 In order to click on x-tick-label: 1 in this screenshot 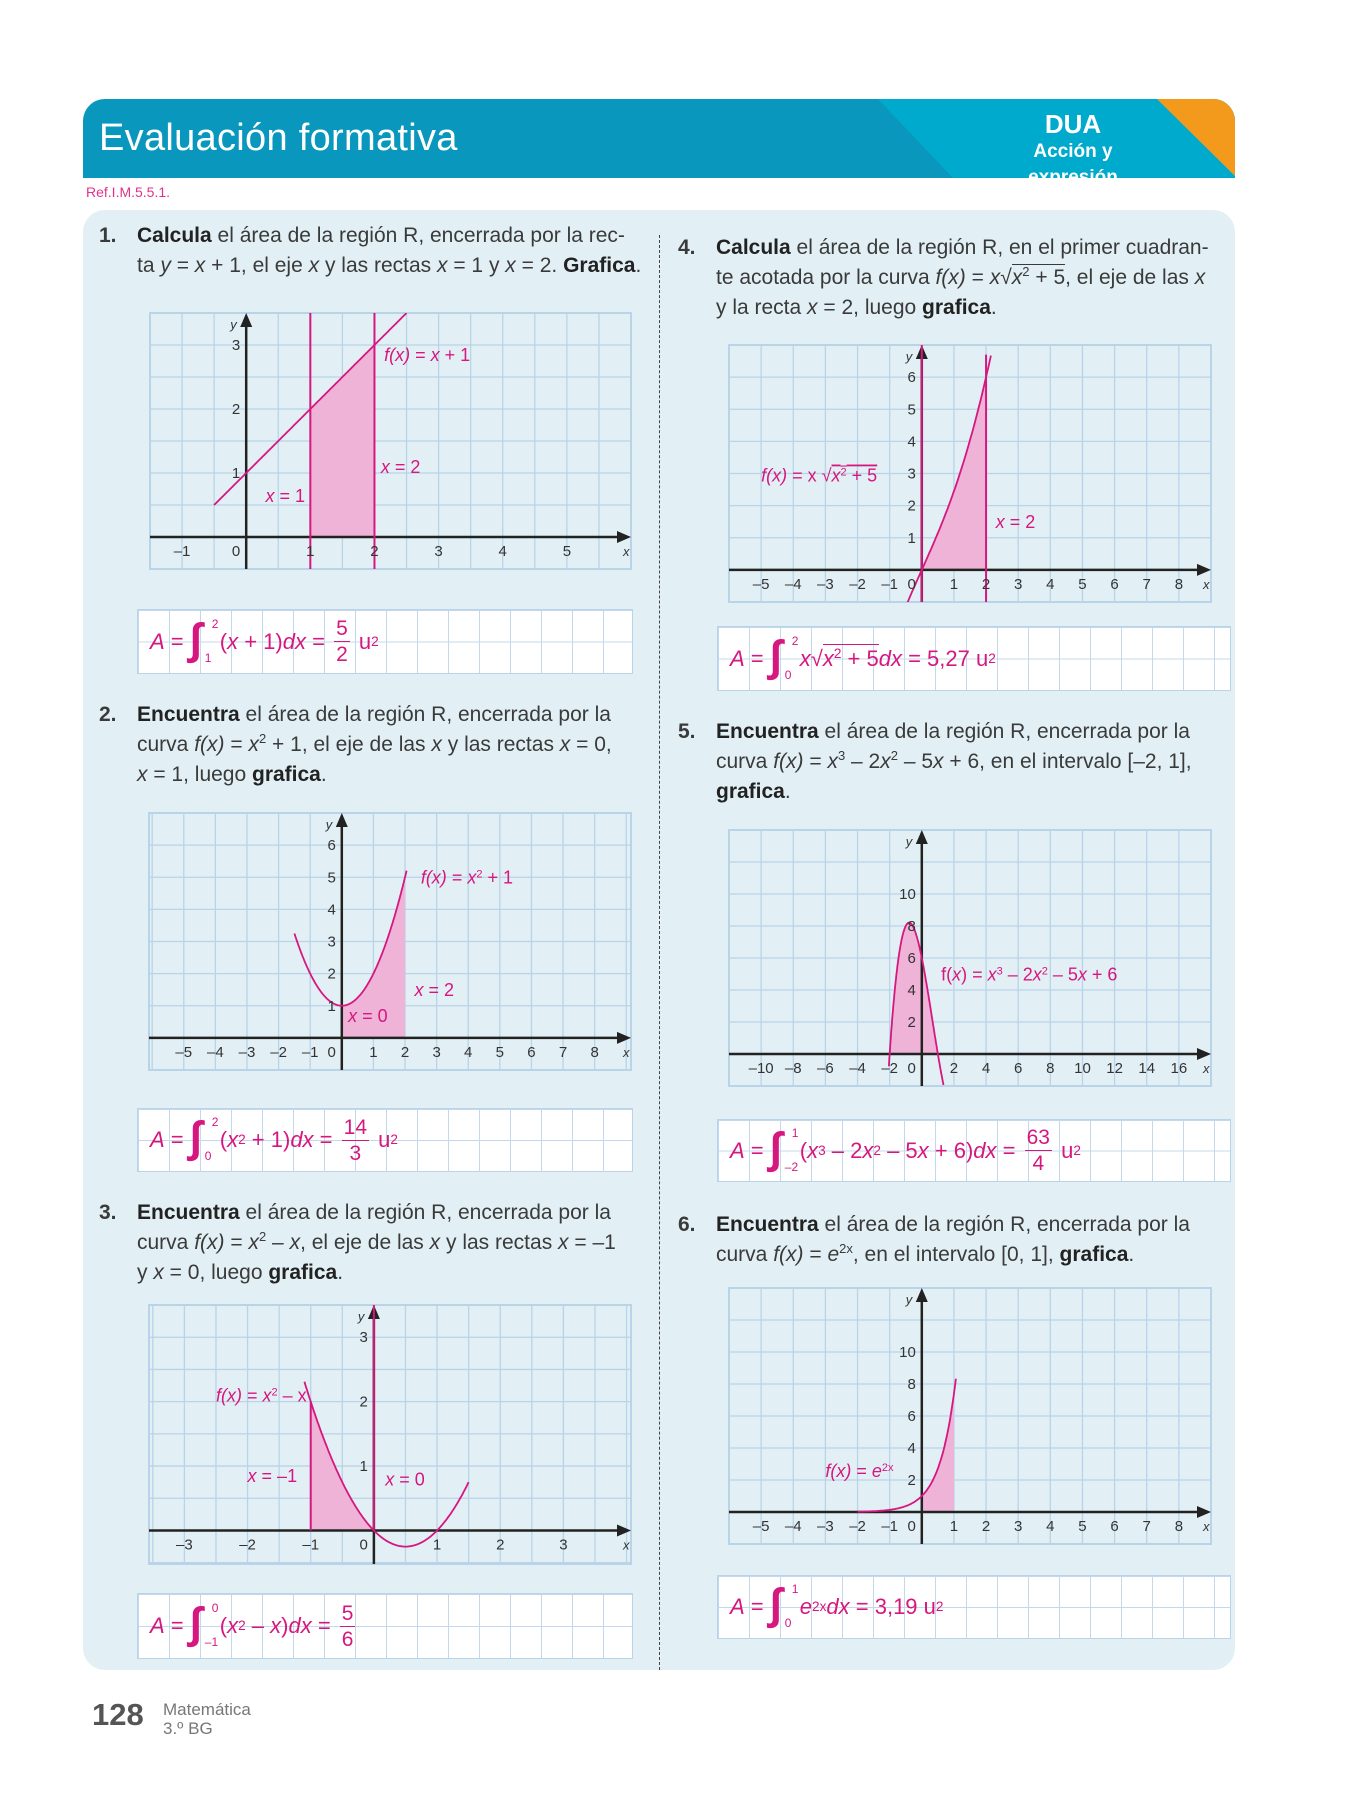, I will do `click(373, 1052)`.